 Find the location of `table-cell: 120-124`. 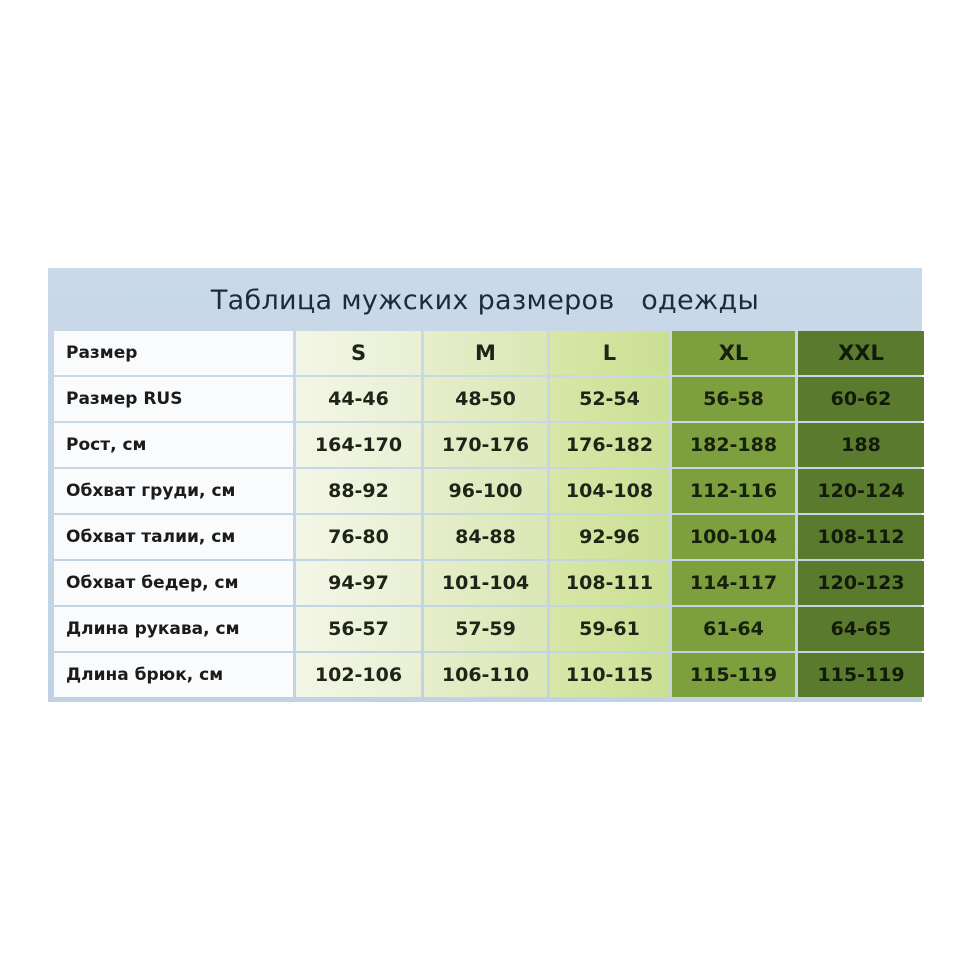

table-cell: 120-124 is located at coordinates (861, 491).